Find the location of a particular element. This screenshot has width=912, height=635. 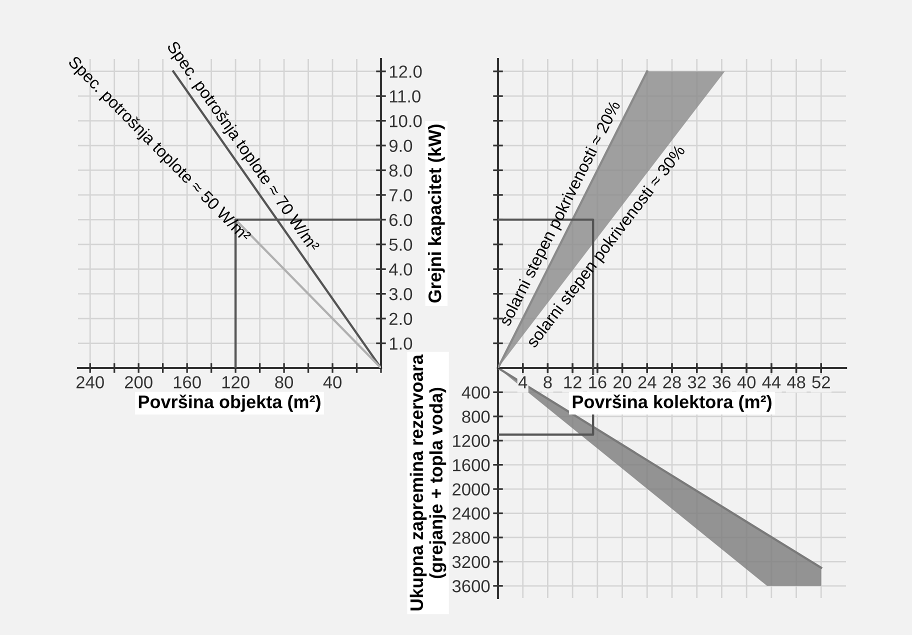

x-tick-label: 24 is located at coordinates (647, 382).